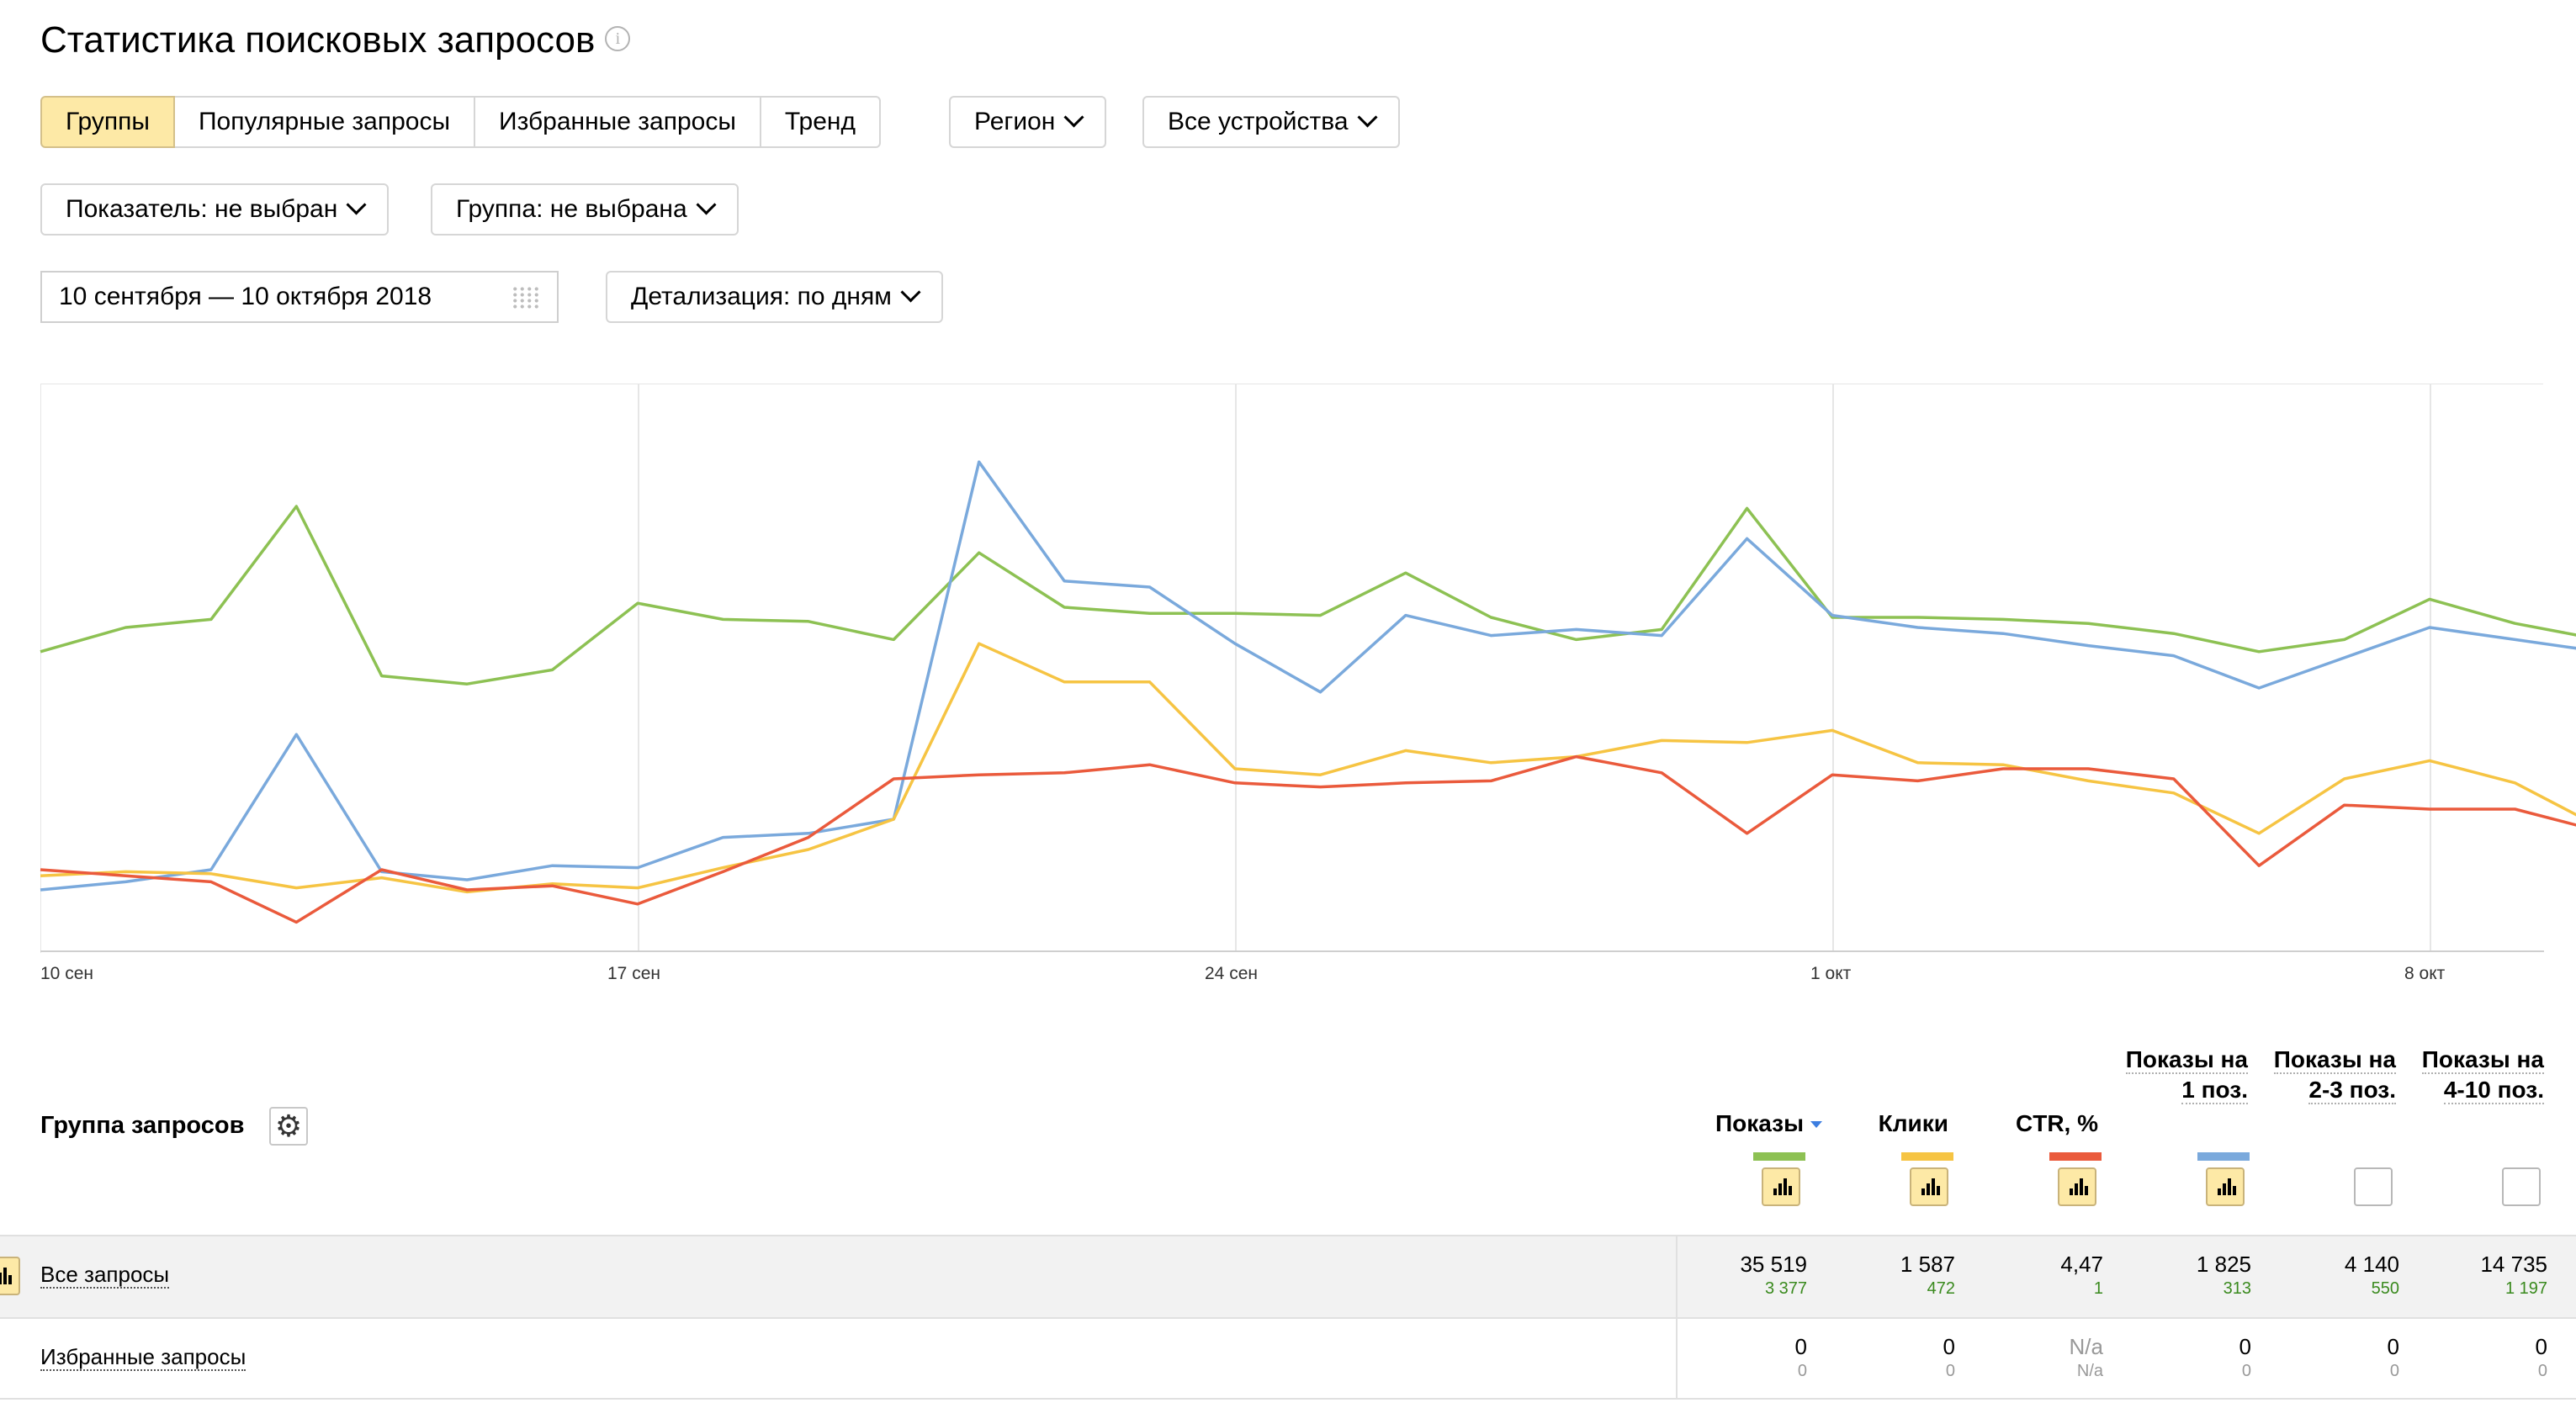 Image resolution: width=2576 pixels, height=1408 pixels. I want to click on date-range-input: 10 сентября — 10 октября 2018, so click(299, 297).